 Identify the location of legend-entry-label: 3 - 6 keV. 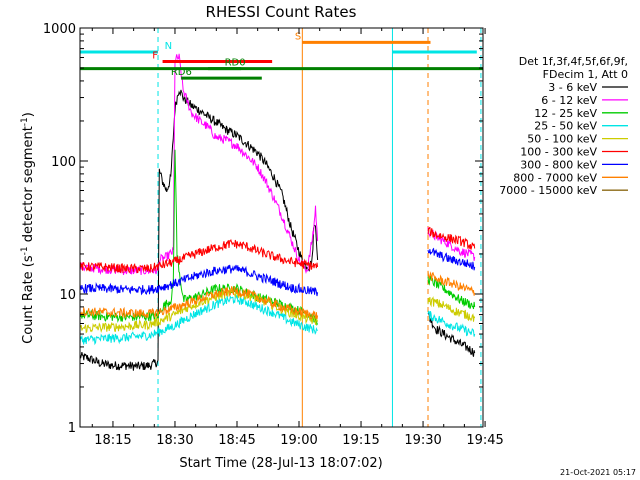
(572, 87).